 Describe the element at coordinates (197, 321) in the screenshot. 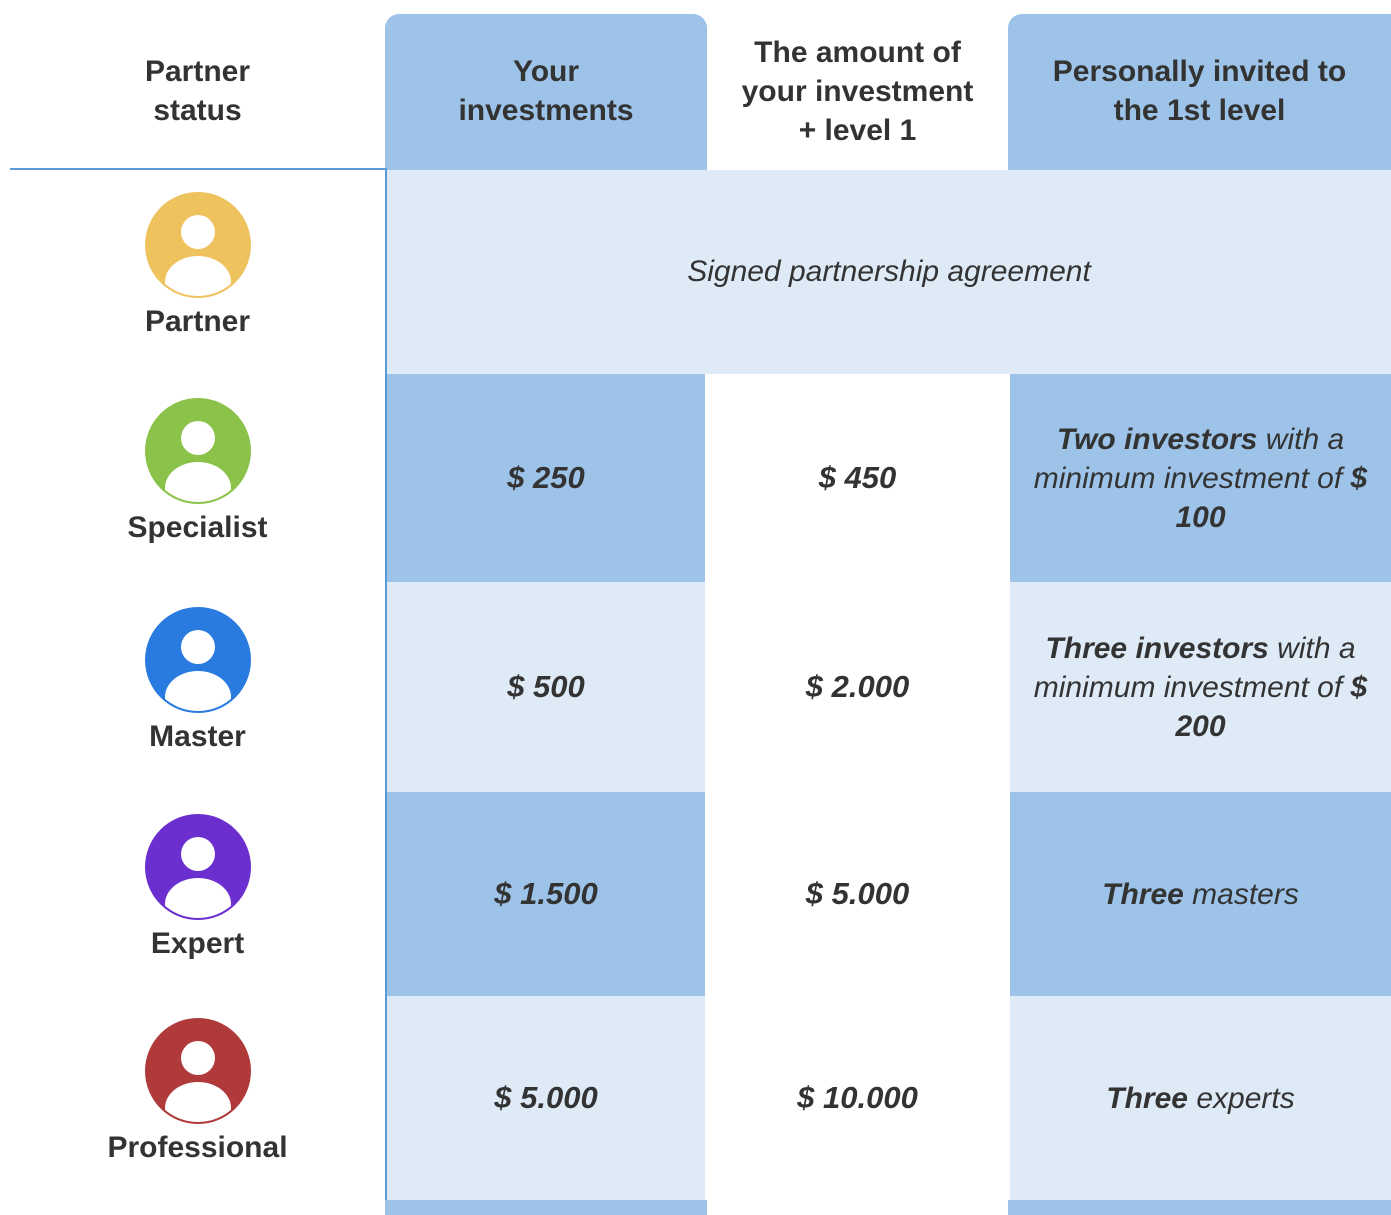

I see `status-label: Partner` at that location.